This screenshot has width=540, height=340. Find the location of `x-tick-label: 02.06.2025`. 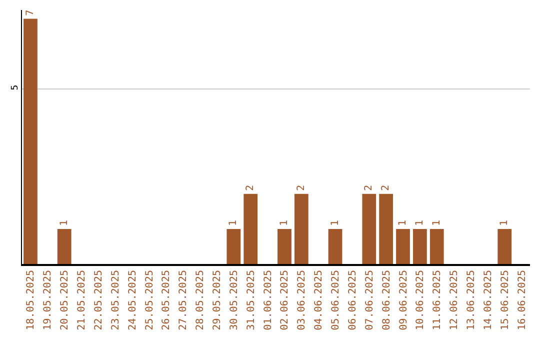

x-tick-label: 02.06.2025 is located at coordinates (285, 300).